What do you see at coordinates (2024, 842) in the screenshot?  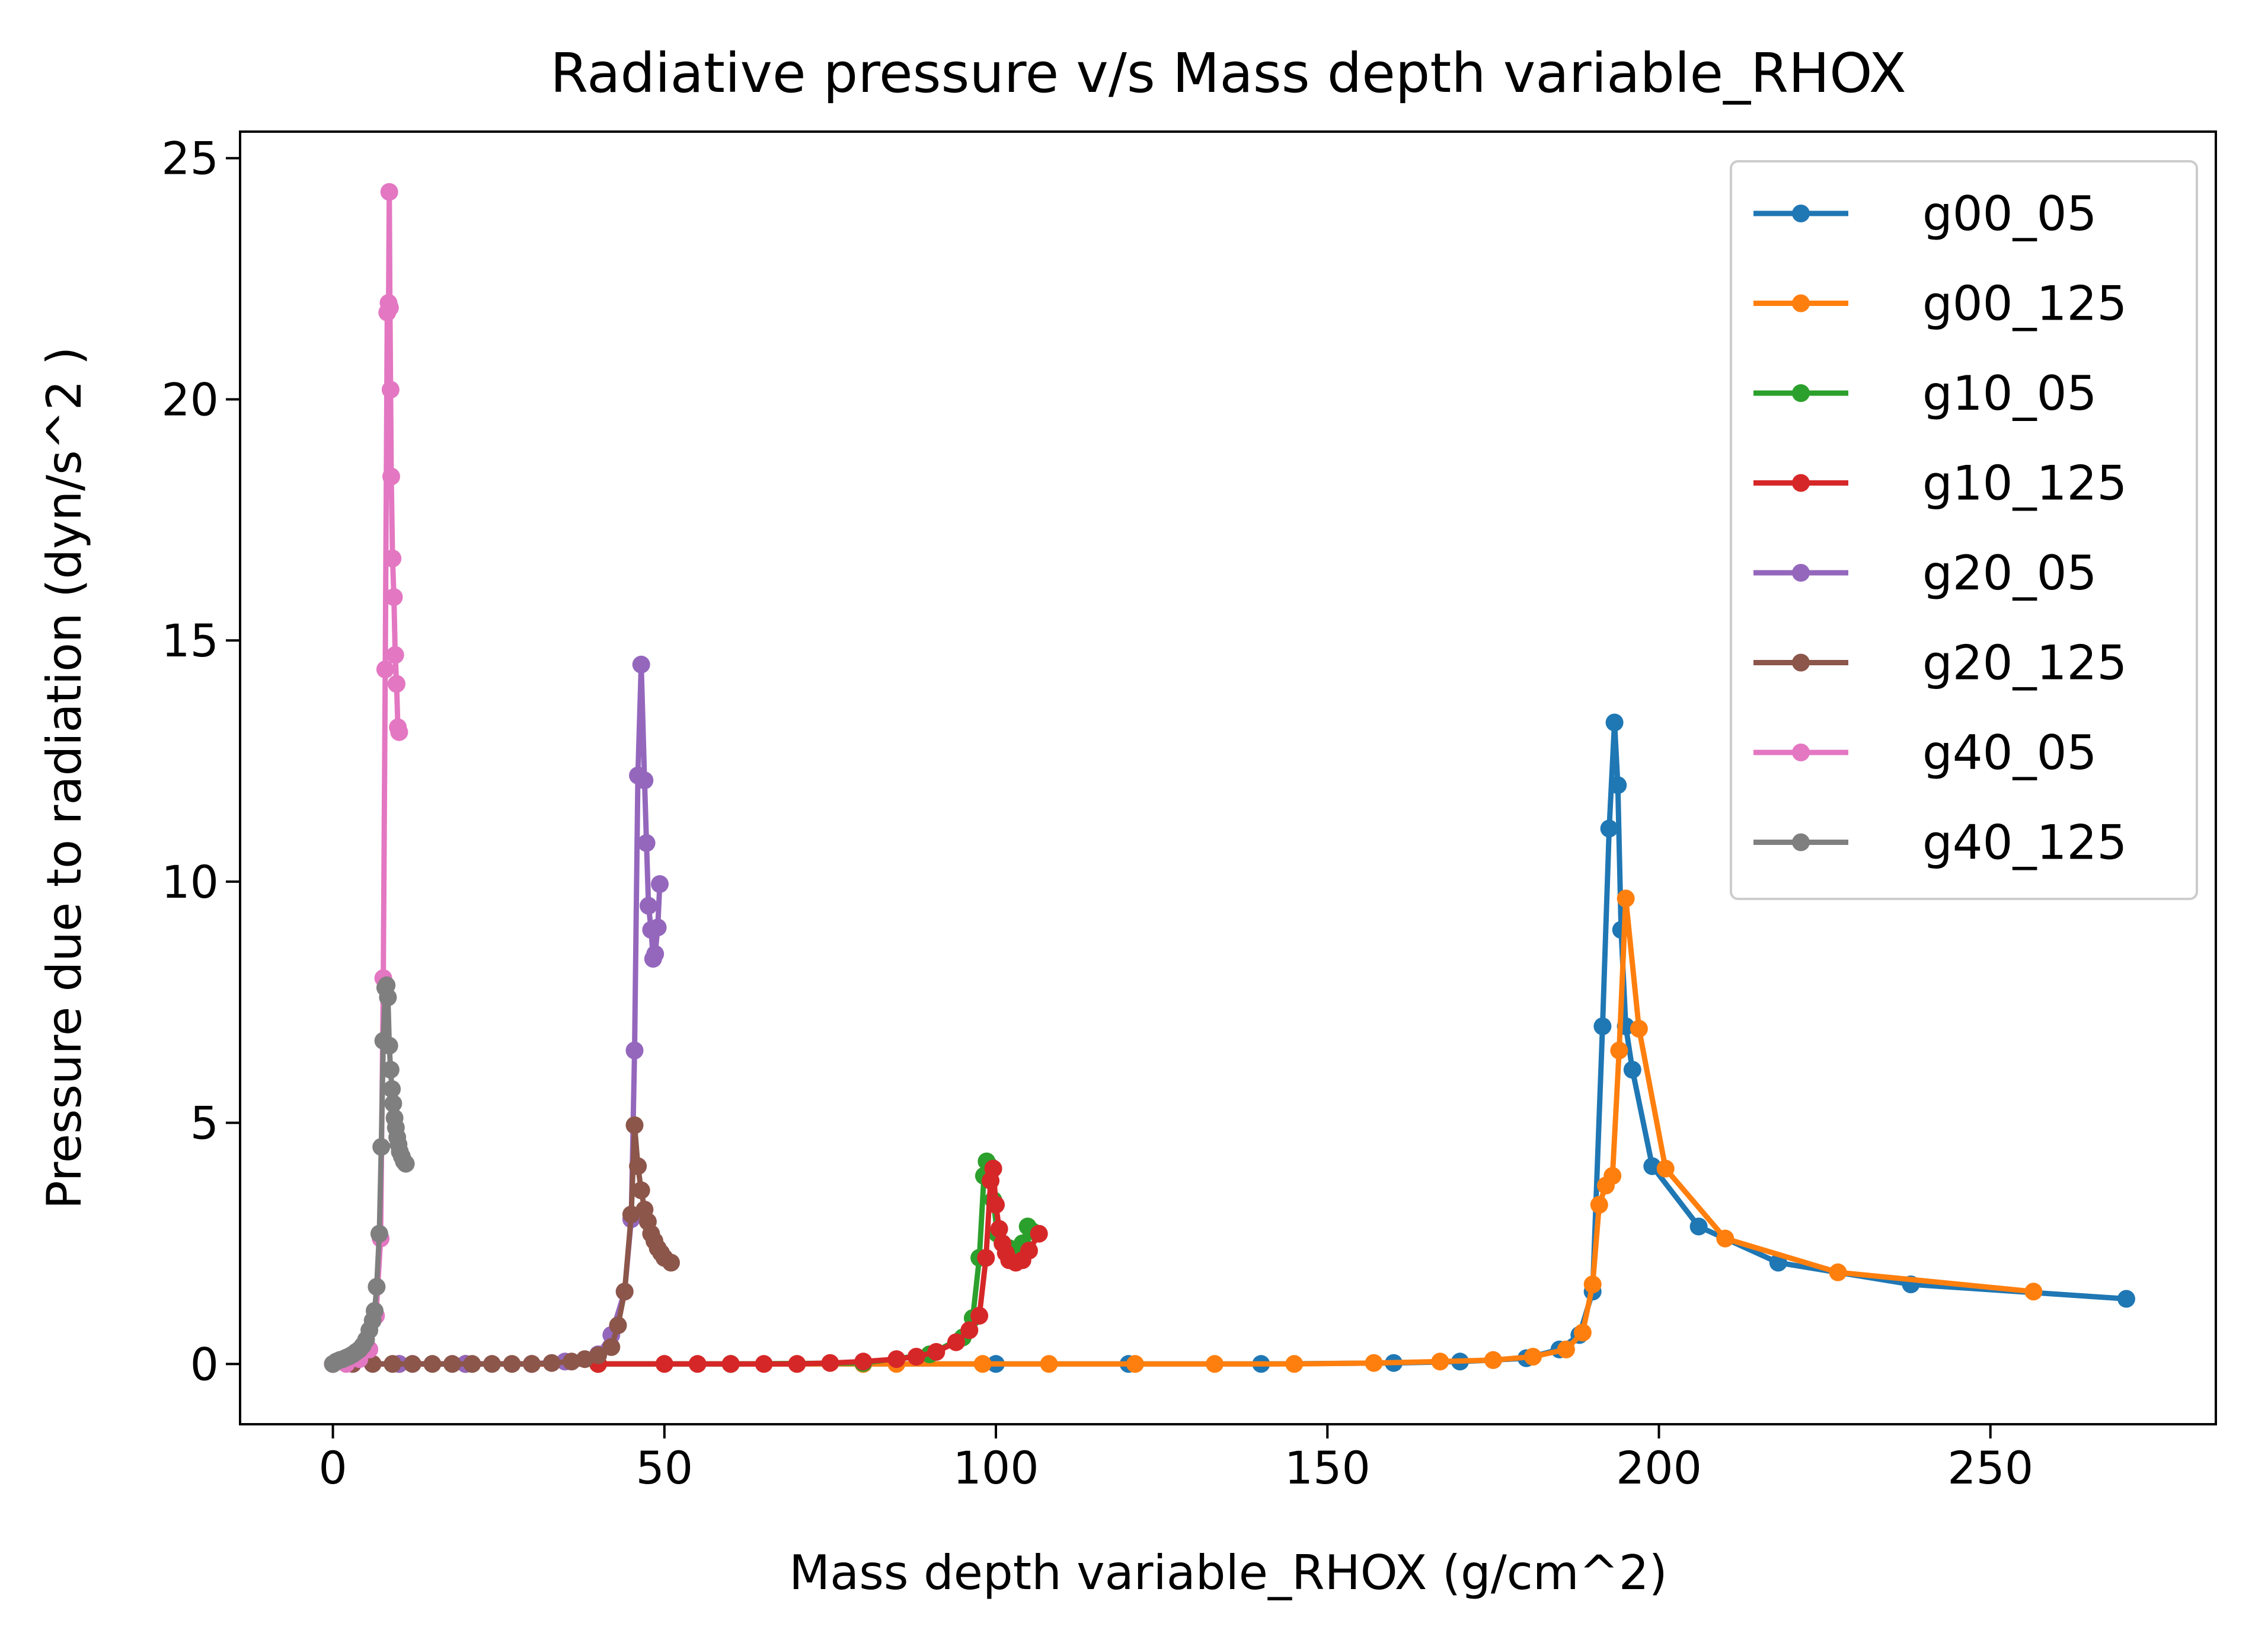 I see `legend-label: g40_125` at bounding box center [2024, 842].